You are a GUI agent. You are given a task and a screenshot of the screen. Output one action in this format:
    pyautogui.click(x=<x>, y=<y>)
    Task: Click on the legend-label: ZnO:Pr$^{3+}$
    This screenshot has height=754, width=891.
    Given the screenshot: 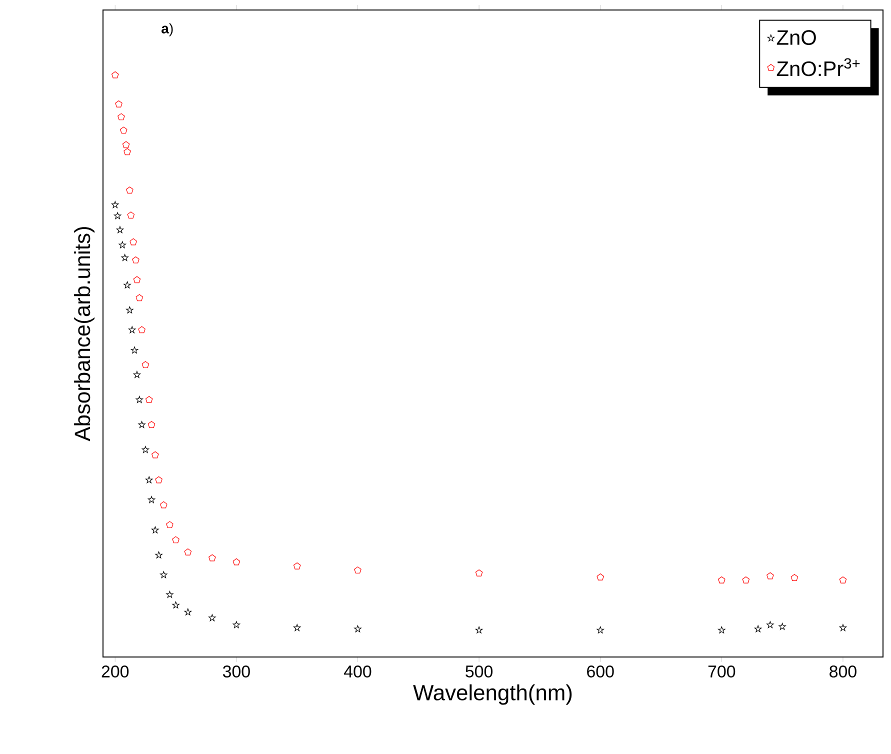 What is the action you would take?
    pyautogui.click(x=818, y=67)
    